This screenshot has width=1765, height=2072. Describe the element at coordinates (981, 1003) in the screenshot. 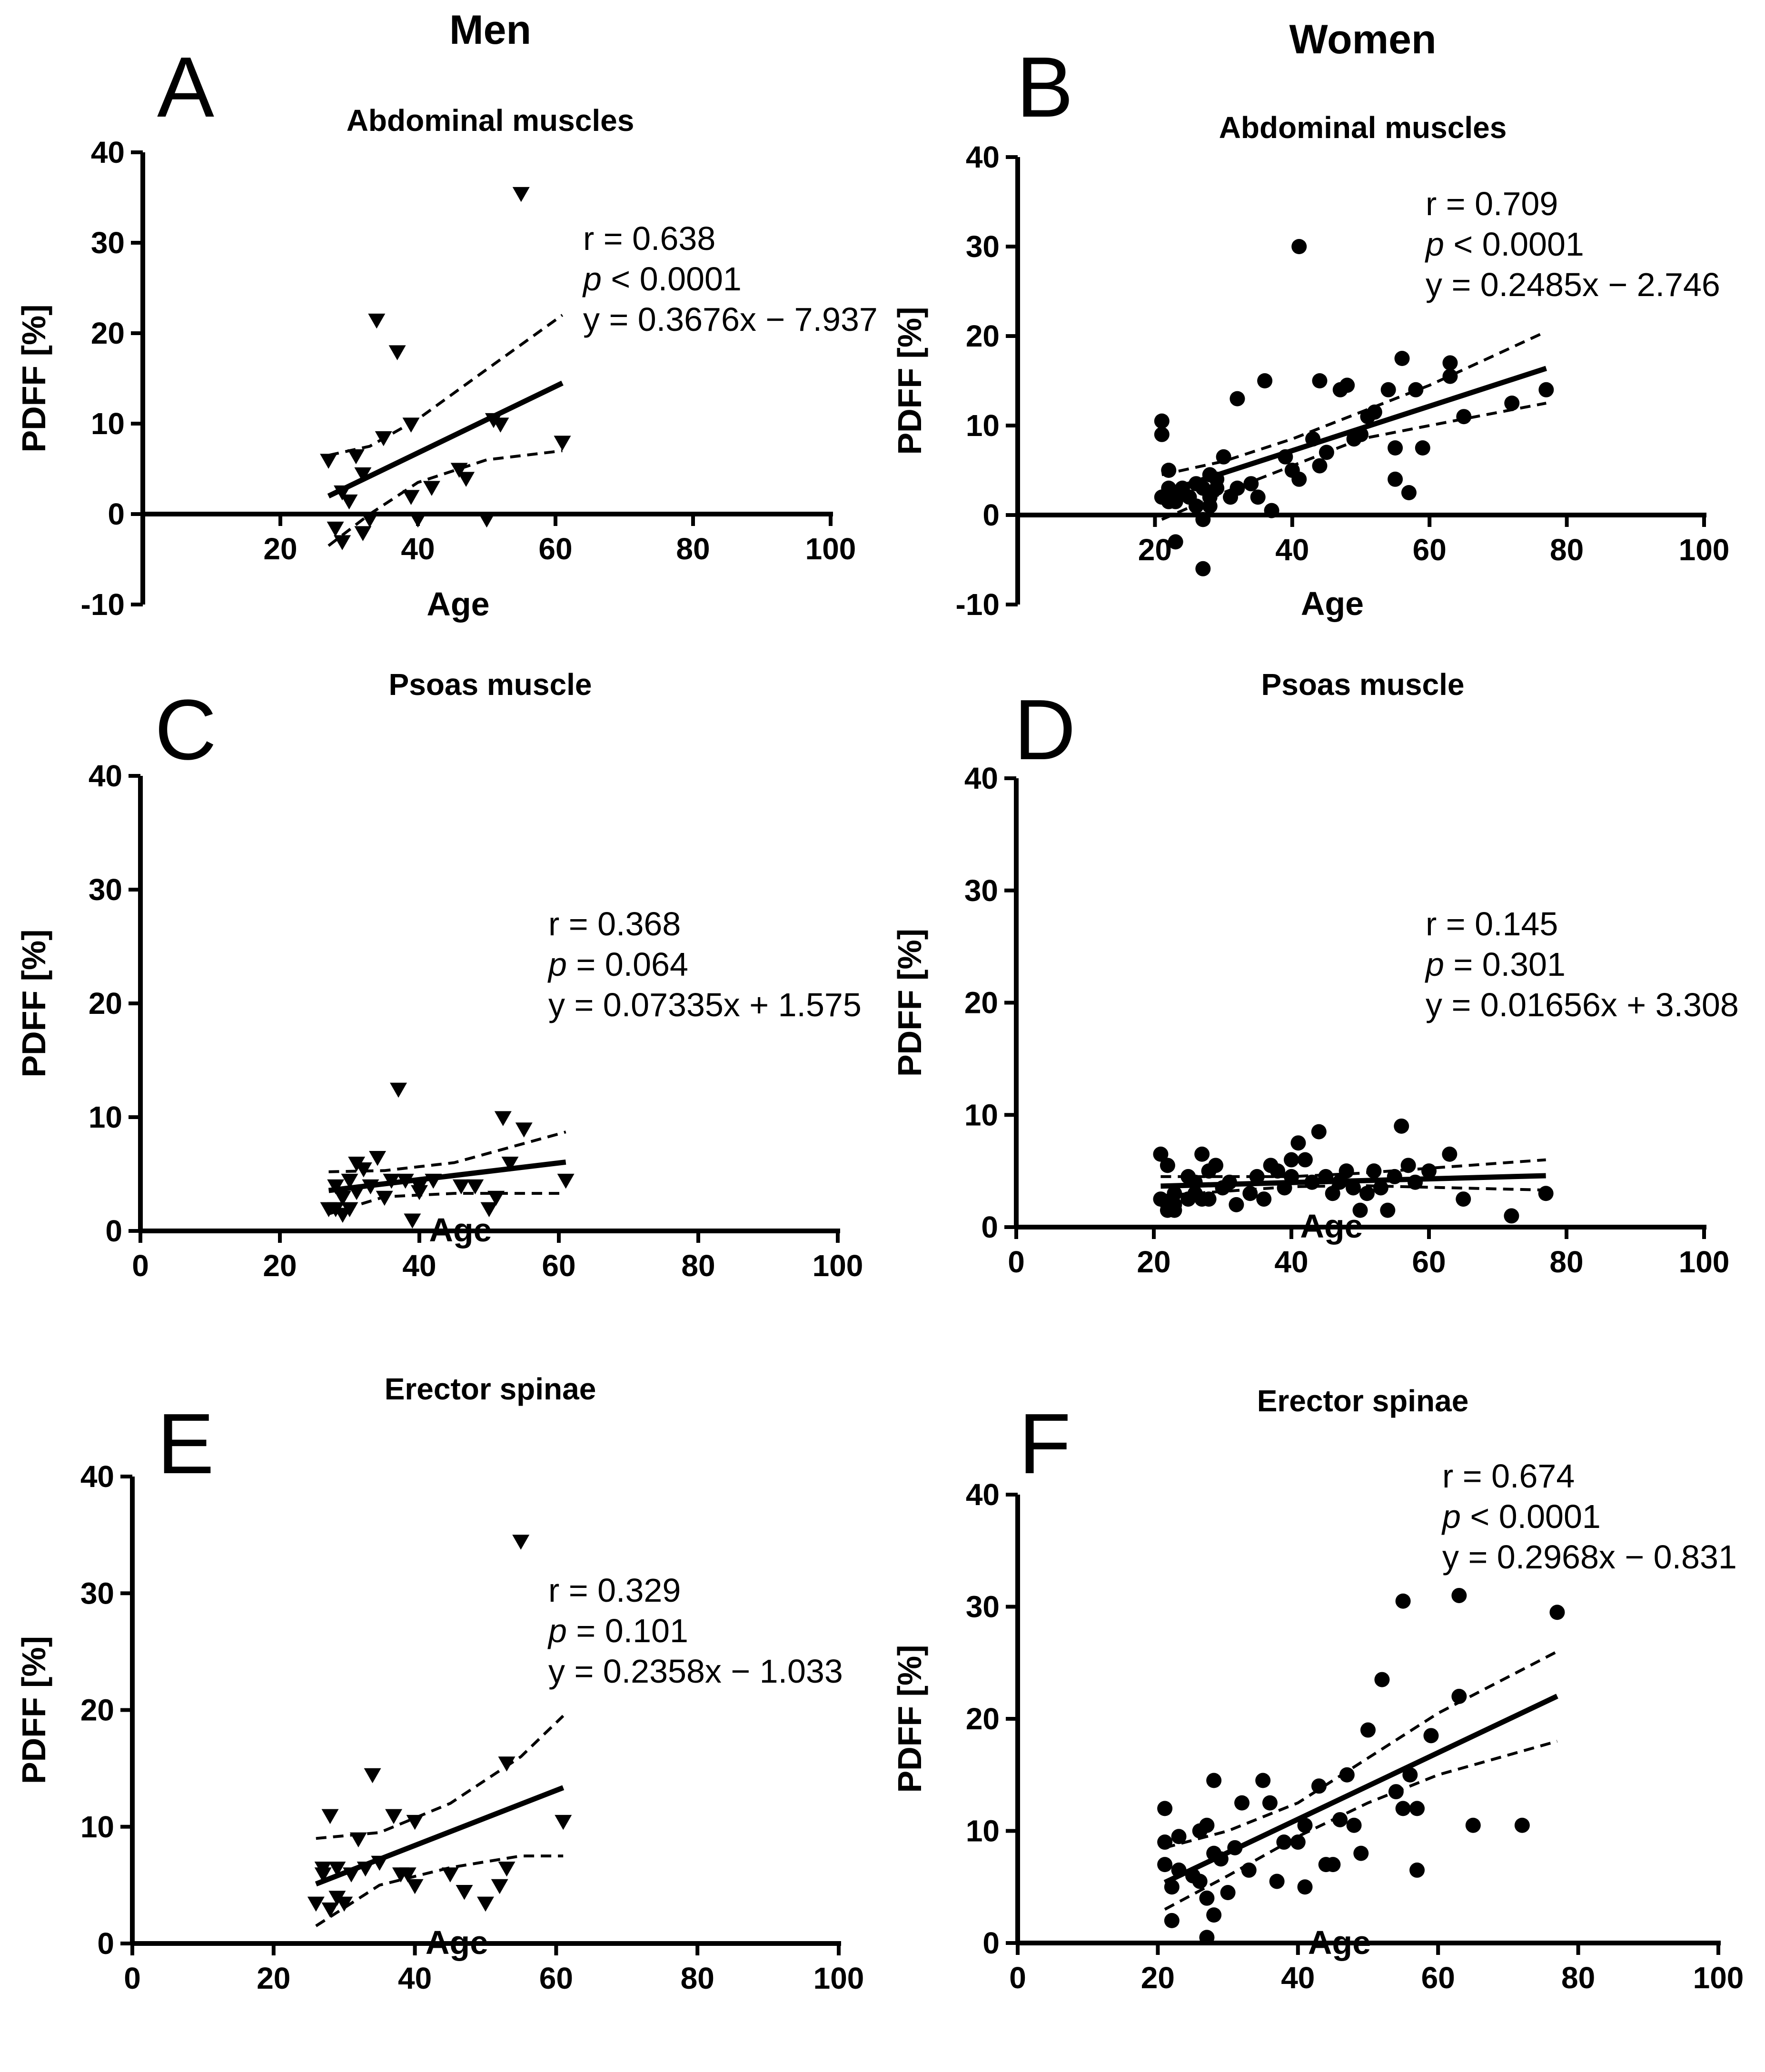

I see `y-tick-label: 20` at that location.